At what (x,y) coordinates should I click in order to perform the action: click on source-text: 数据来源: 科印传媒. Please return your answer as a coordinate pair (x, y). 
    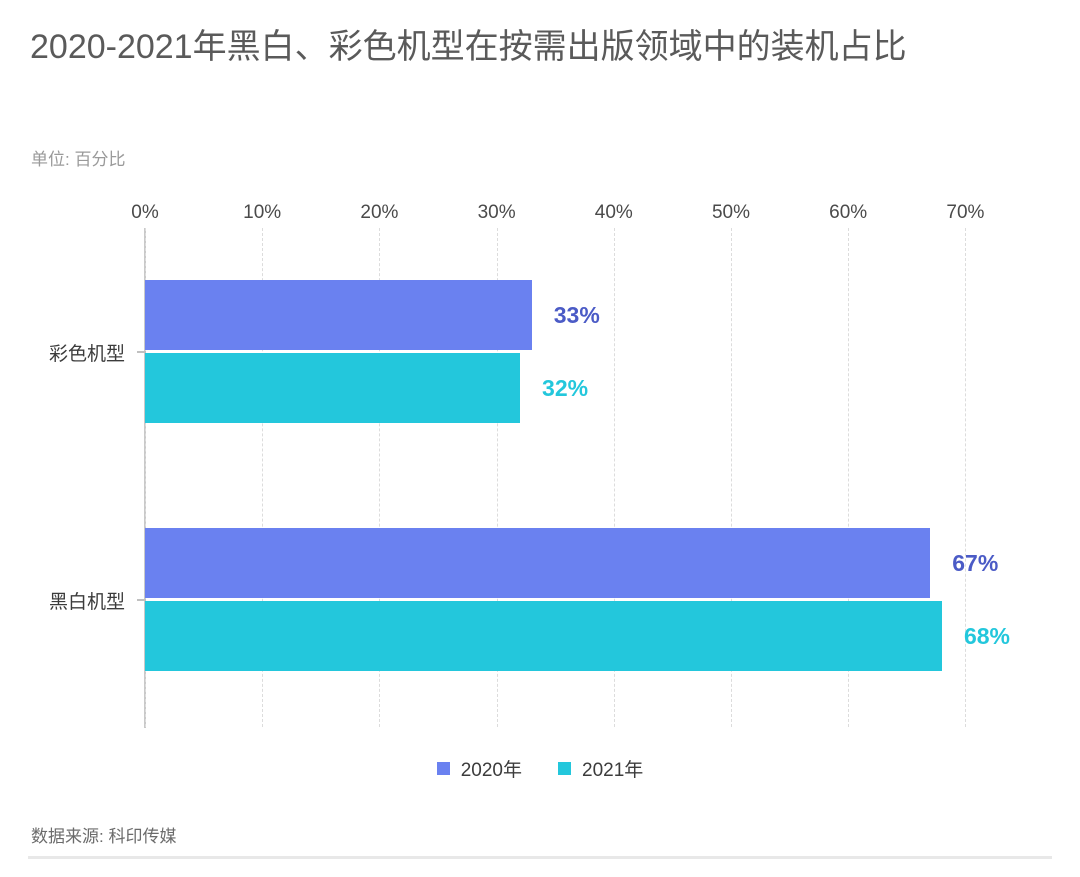
    Looking at the image, I should click on (104, 836).